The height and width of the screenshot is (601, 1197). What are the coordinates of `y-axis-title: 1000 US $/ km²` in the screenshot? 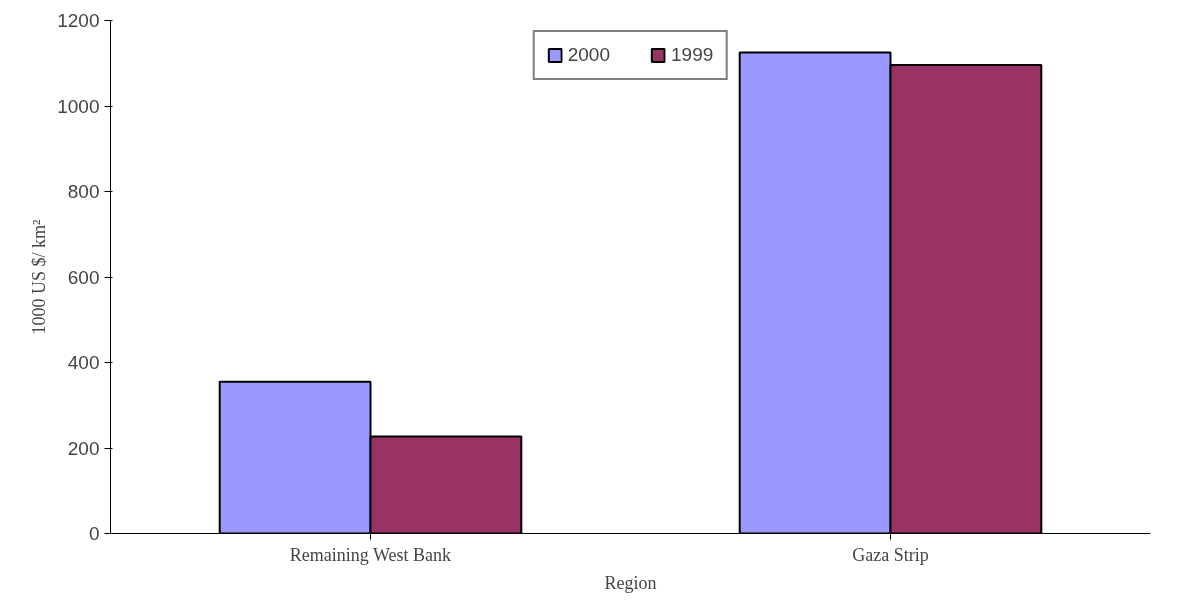 It's located at (39, 277).